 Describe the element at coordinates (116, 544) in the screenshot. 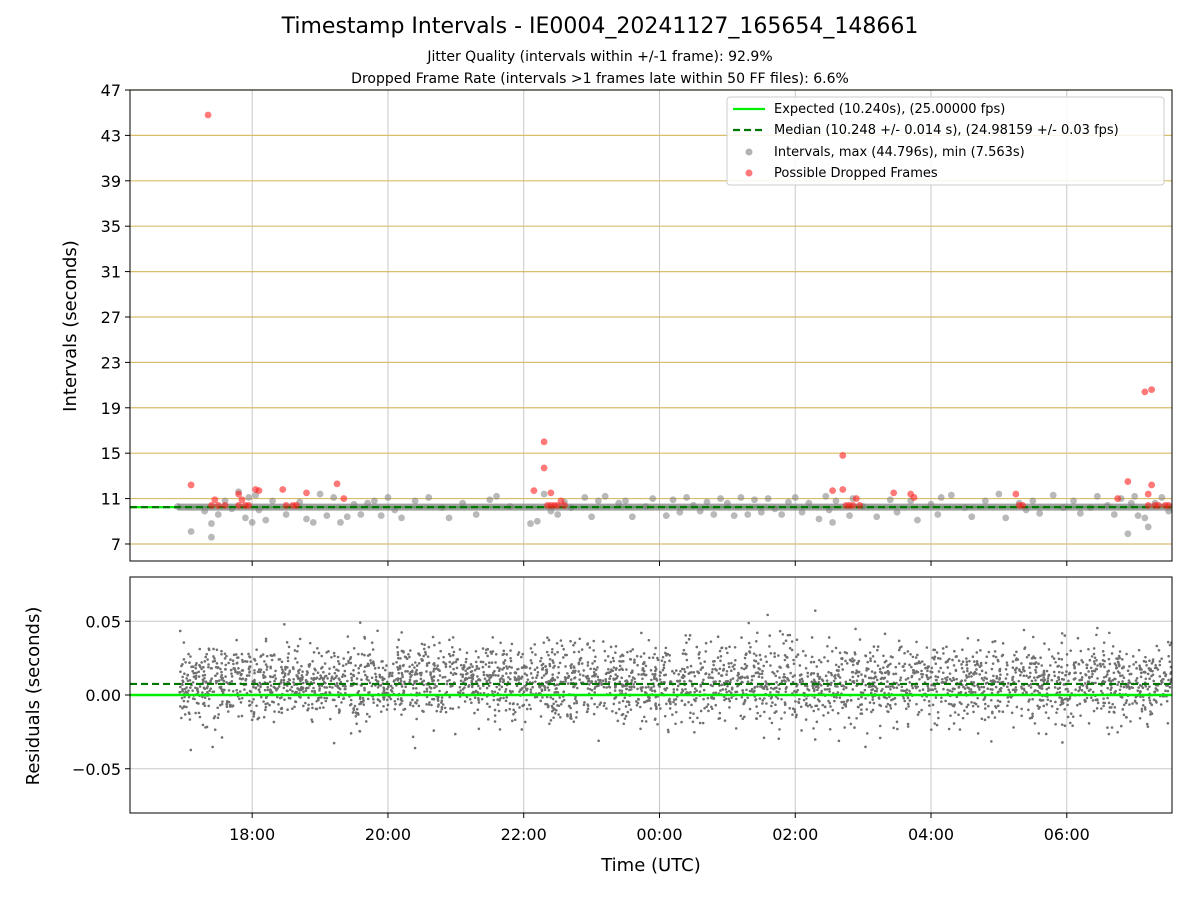

I see `top-ytick-label-0: 7` at that location.